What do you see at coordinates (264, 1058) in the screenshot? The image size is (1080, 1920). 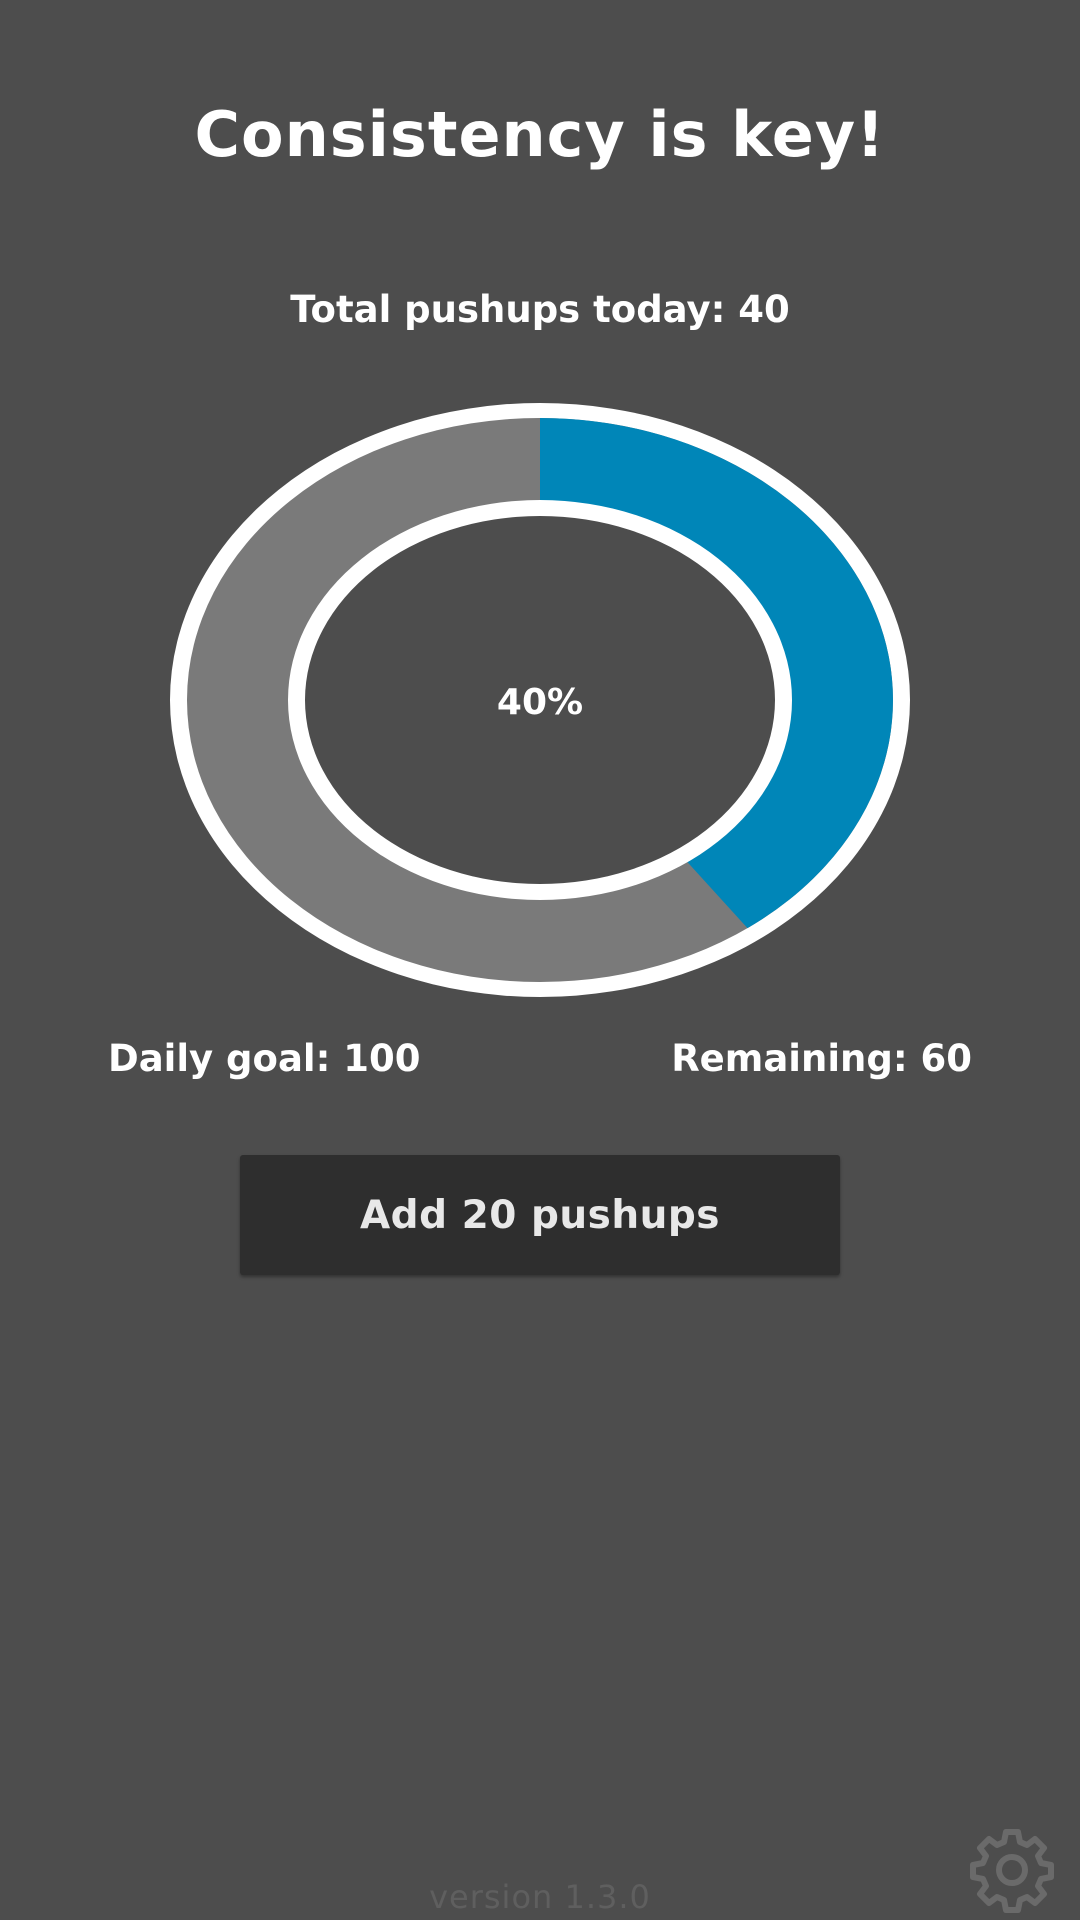 I see `daily-goal-label: Daily goal: 100` at bounding box center [264, 1058].